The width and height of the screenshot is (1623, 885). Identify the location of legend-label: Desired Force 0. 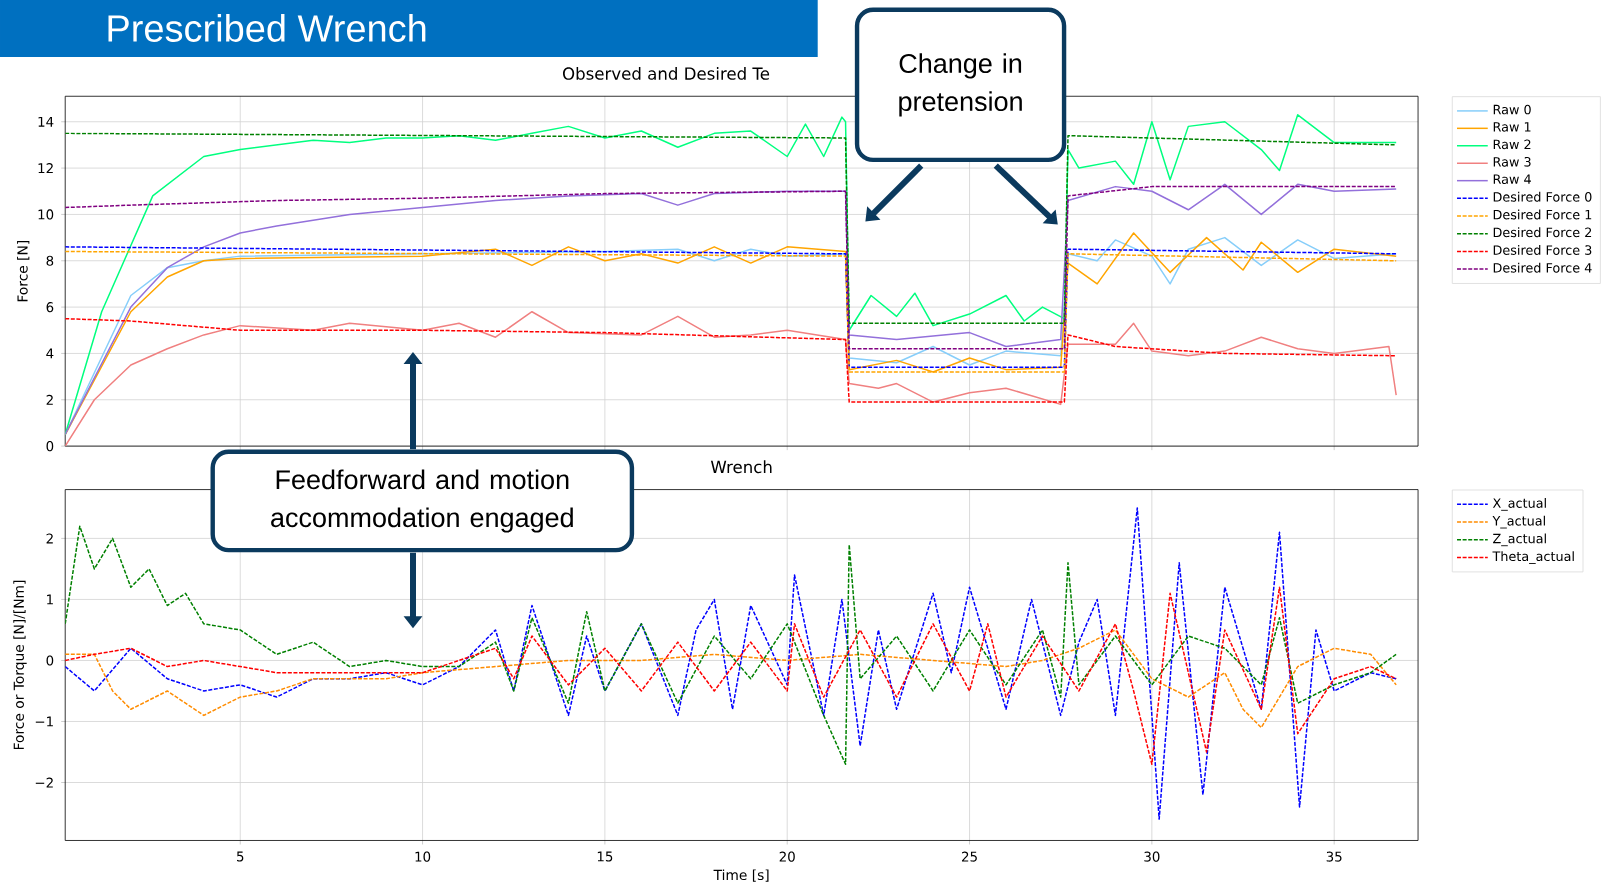
(1542, 196).